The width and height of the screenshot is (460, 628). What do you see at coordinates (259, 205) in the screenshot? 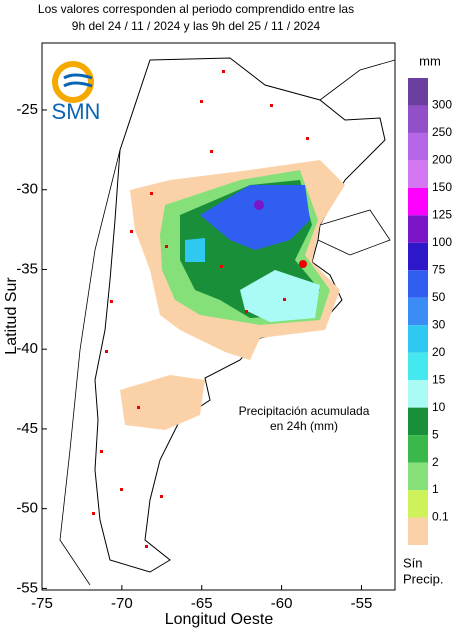
I see `precip-max` at bounding box center [259, 205].